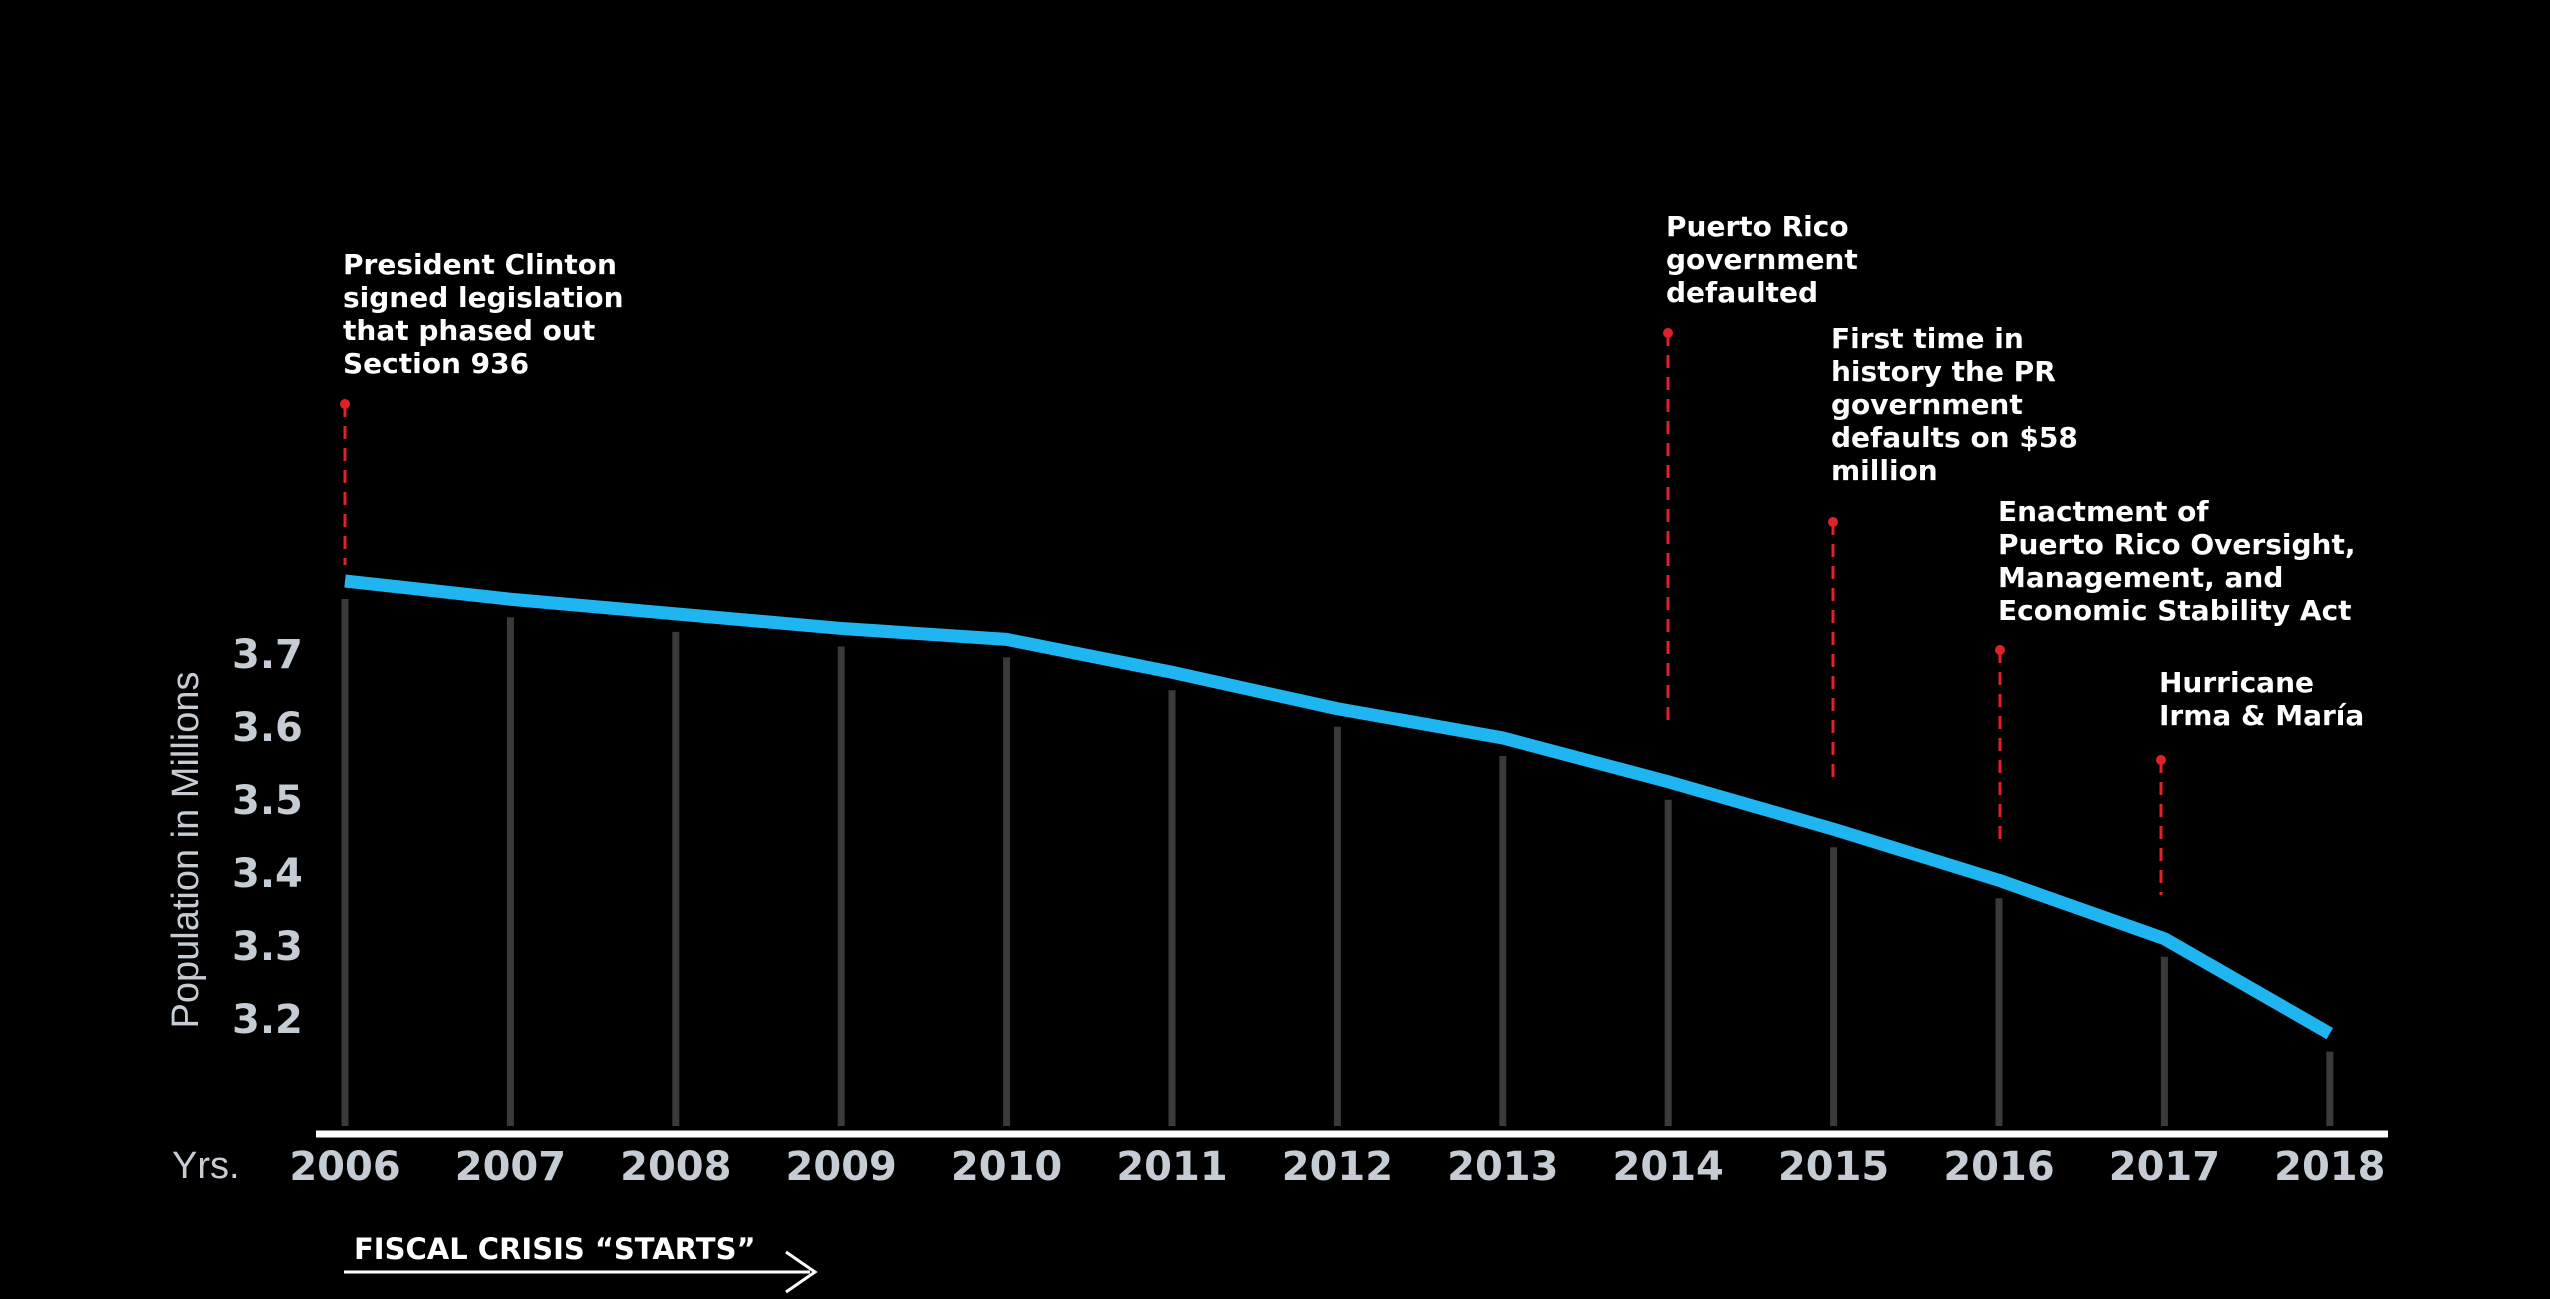 The width and height of the screenshot is (2550, 1299). What do you see at coordinates (267, 801) in the screenshot?
I see `y-tick-label: 3.5` at bounding box center [267, 801].